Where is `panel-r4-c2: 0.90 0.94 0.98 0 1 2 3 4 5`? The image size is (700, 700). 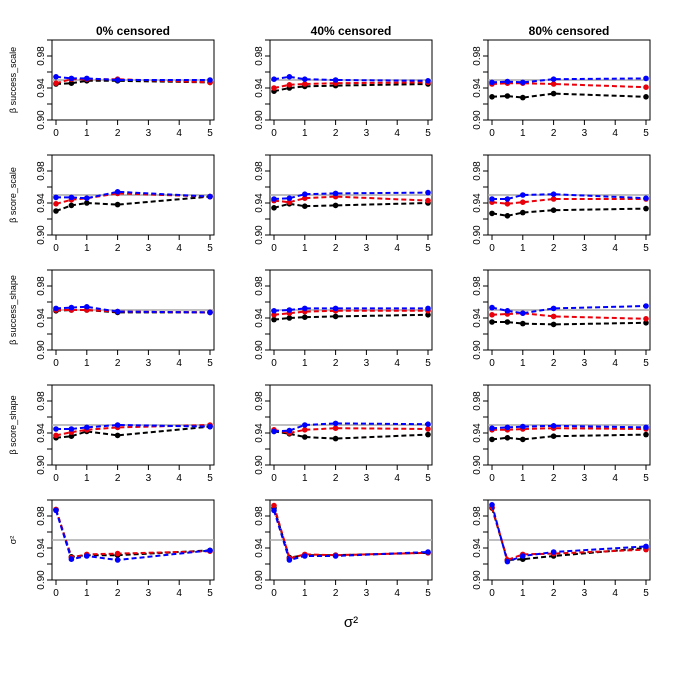
panel-r4-c2: 0.90 0.94 0.98 0 1 2 3 4 5 is located at coordinates (561, 549).